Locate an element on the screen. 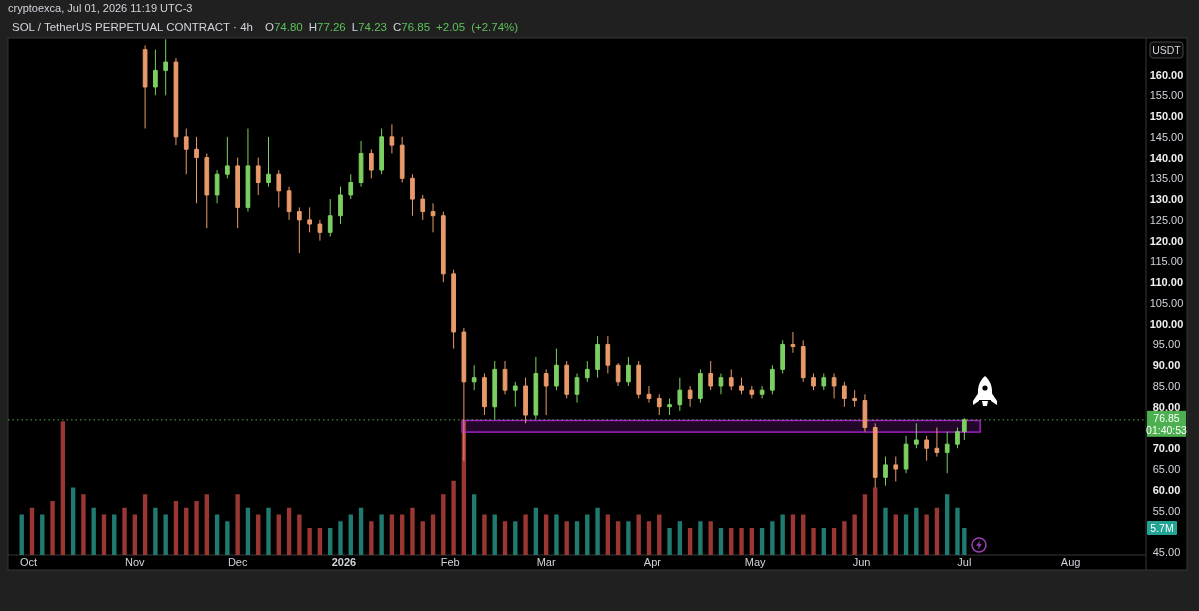 This screenshot has height=611, width=1199. y-tick-label: 65.00 is located at coordinates (1166, 469).